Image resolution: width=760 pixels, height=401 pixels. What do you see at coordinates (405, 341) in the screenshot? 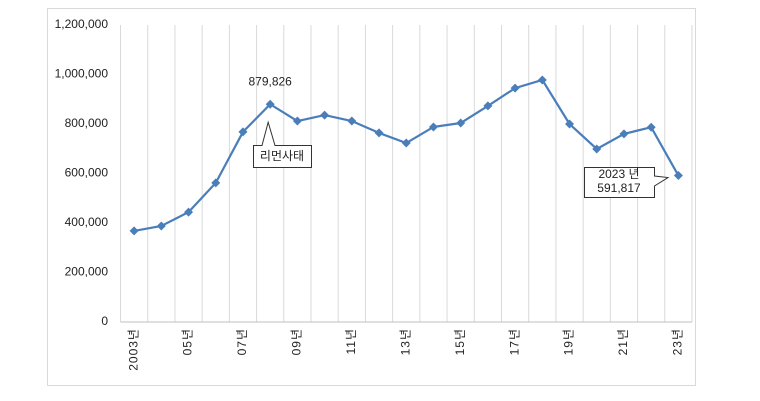
I see `x-tick-label: 13년` at bounding box center [405, 341].